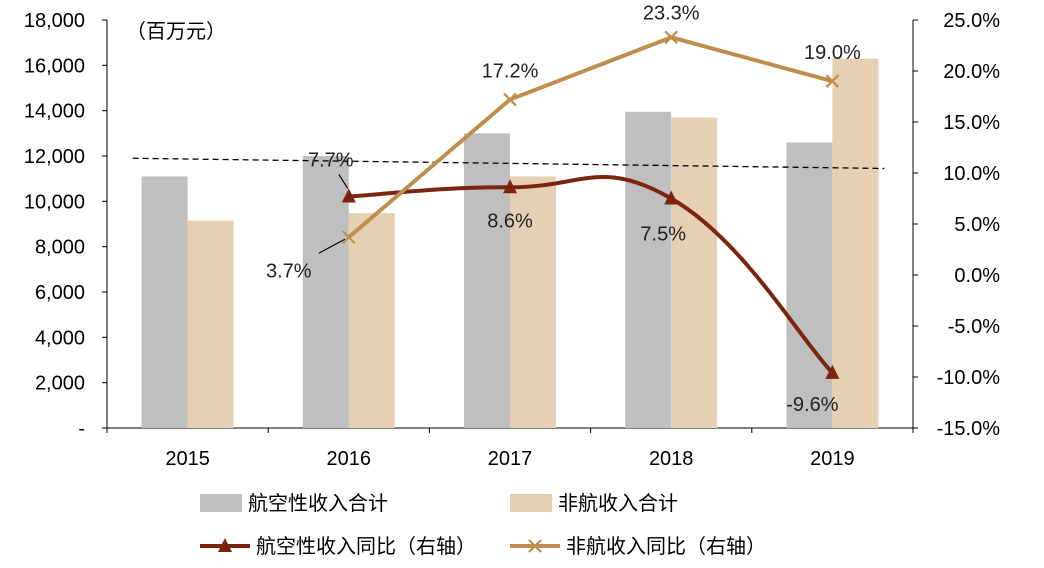 This screenshot has width=1044, height=568. I want to click on data-label: 7.7%, so click(331, 160).